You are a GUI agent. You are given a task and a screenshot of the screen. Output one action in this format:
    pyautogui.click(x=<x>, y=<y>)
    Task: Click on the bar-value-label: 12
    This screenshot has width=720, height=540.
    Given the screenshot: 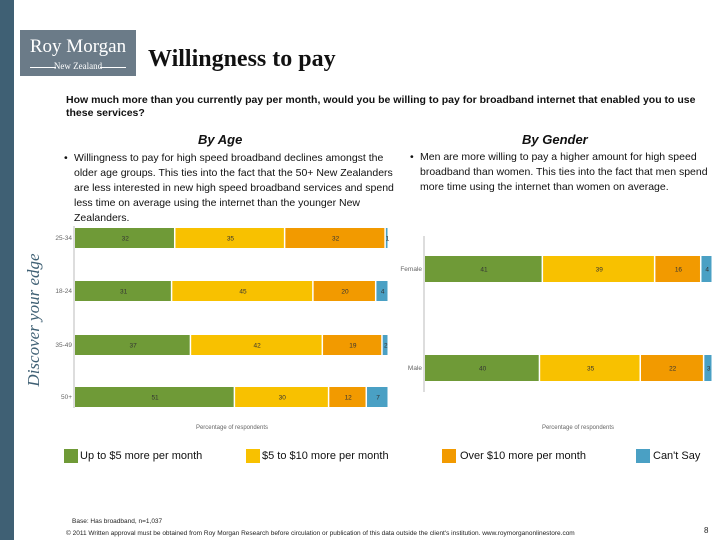 What is the action you would take?
    pyautogui.click(x=349, y=398)
    